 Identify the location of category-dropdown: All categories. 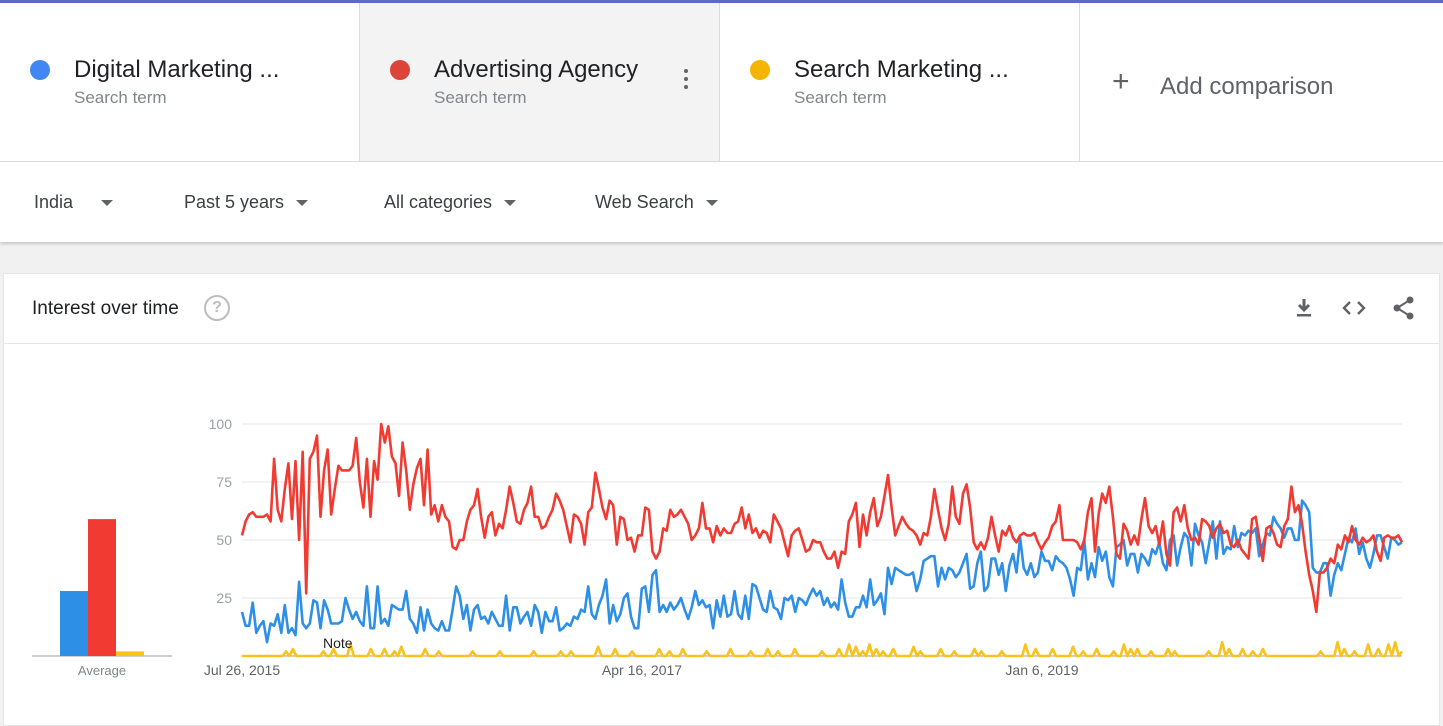
(450, 202).